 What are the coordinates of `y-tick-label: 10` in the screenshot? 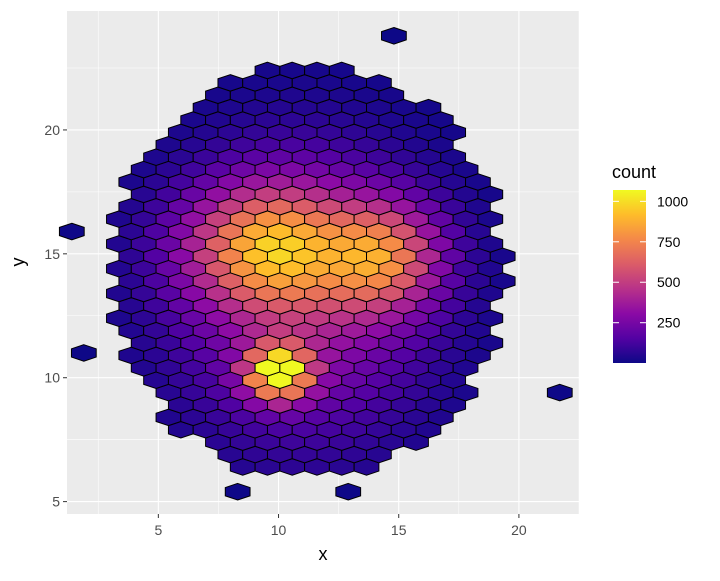 It's located at (52, 378).